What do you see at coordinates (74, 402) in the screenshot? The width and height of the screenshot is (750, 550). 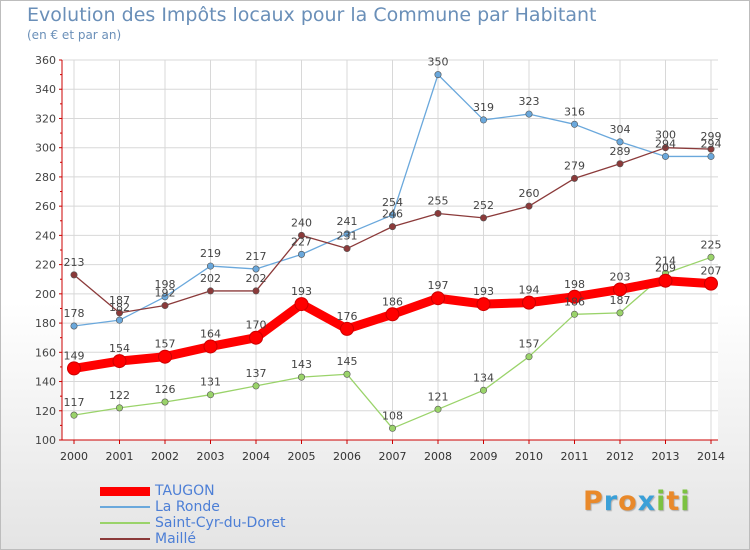 I see `data-label: 117` at bounding box center [74, 402].